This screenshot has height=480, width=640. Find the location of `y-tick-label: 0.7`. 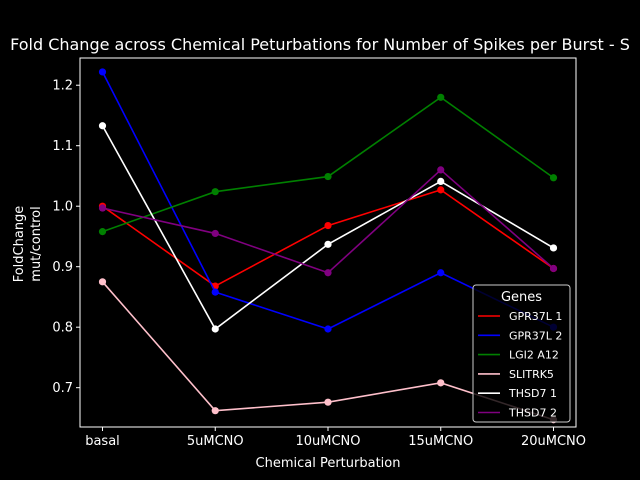

y-tick-label: 0.7 is located at coordinates (62, 388).